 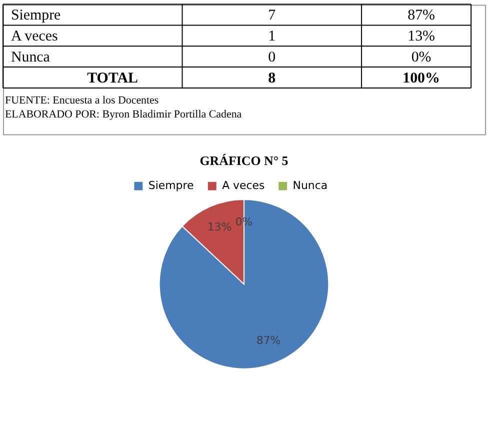 I want to click on text: 1, so click(x=272, y=36).